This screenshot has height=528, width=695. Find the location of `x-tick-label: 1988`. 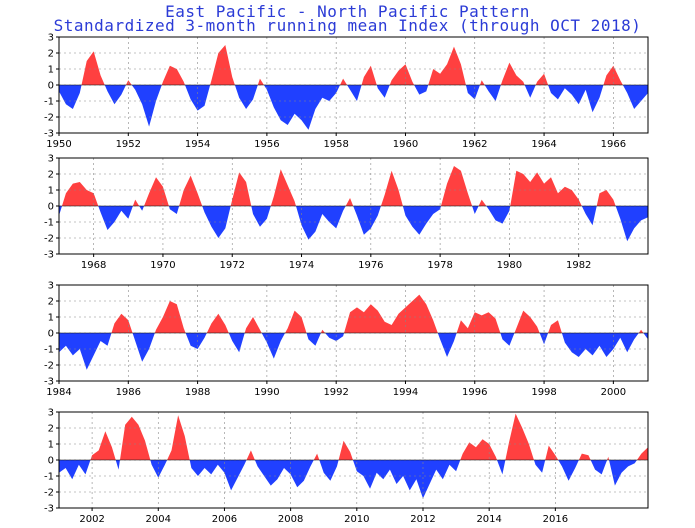

x-tick-label: 1988 is located at coordinates (197, 392).